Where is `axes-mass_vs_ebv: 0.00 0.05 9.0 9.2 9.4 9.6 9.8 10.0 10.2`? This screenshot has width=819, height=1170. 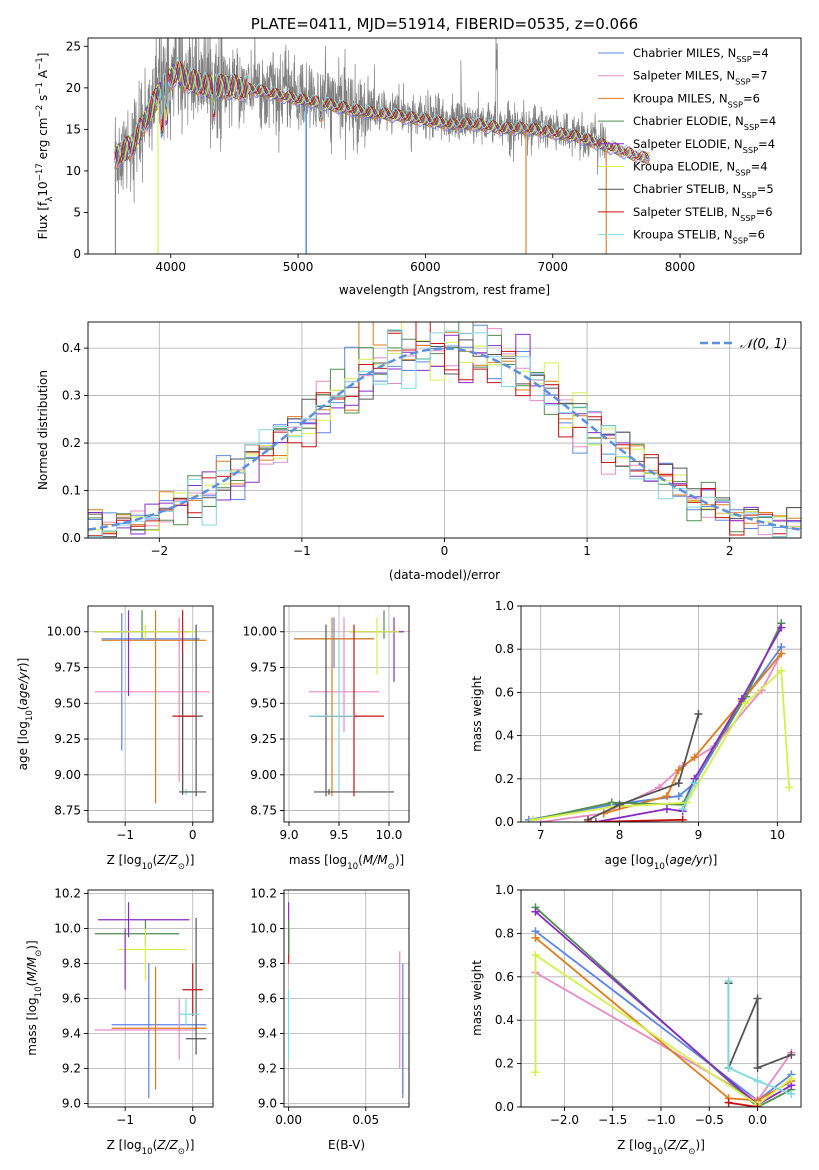 axes-mass_vs_ebv: 0.00 0.05 9.0 9.2 9.4 9.6 9.8 10.0 10.2 is located at coordinates (330, 1007).